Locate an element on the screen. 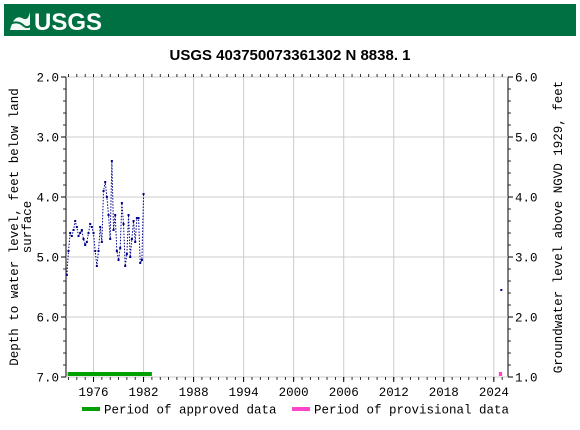 This screenshot has width=580, height=430. y-left-tick-label: 2.0 is located at coordinates (47, 79).